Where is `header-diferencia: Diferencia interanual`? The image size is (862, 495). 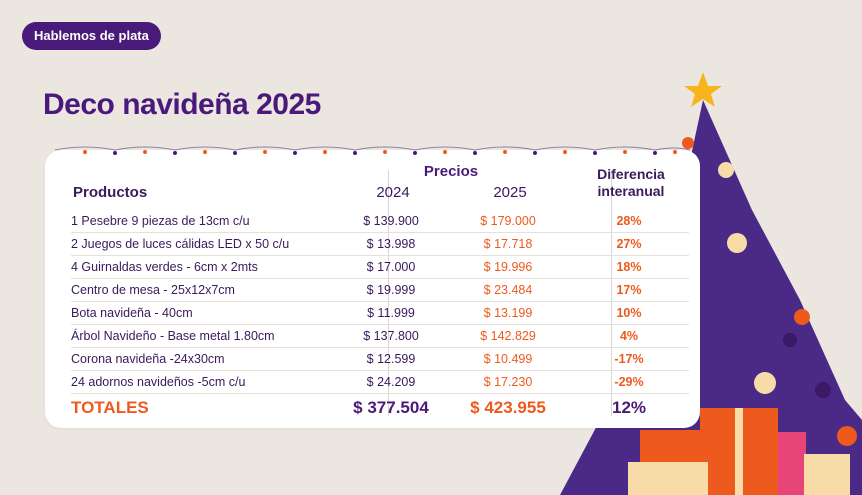
header-diferencia: Diferencia interanual is located at coordinates (631, 183).